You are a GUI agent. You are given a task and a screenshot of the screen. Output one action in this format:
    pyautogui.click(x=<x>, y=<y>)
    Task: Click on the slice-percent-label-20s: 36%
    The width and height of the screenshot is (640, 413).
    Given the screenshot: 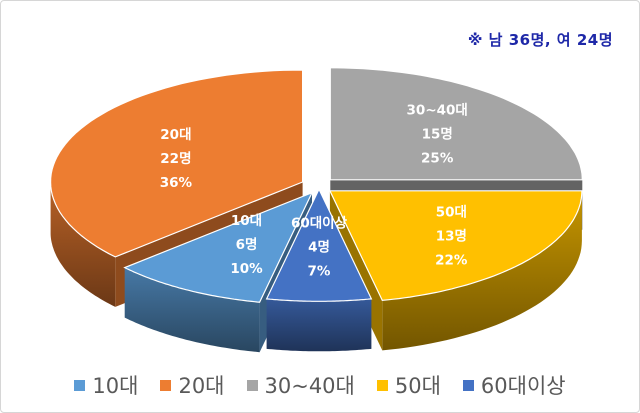 What is the action you would take?
    pyautogui.click(x=176, y=183)
    